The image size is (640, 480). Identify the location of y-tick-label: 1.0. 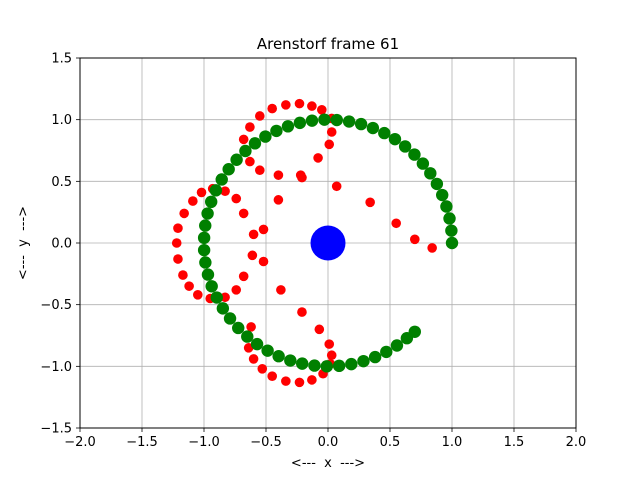
(61, 120).